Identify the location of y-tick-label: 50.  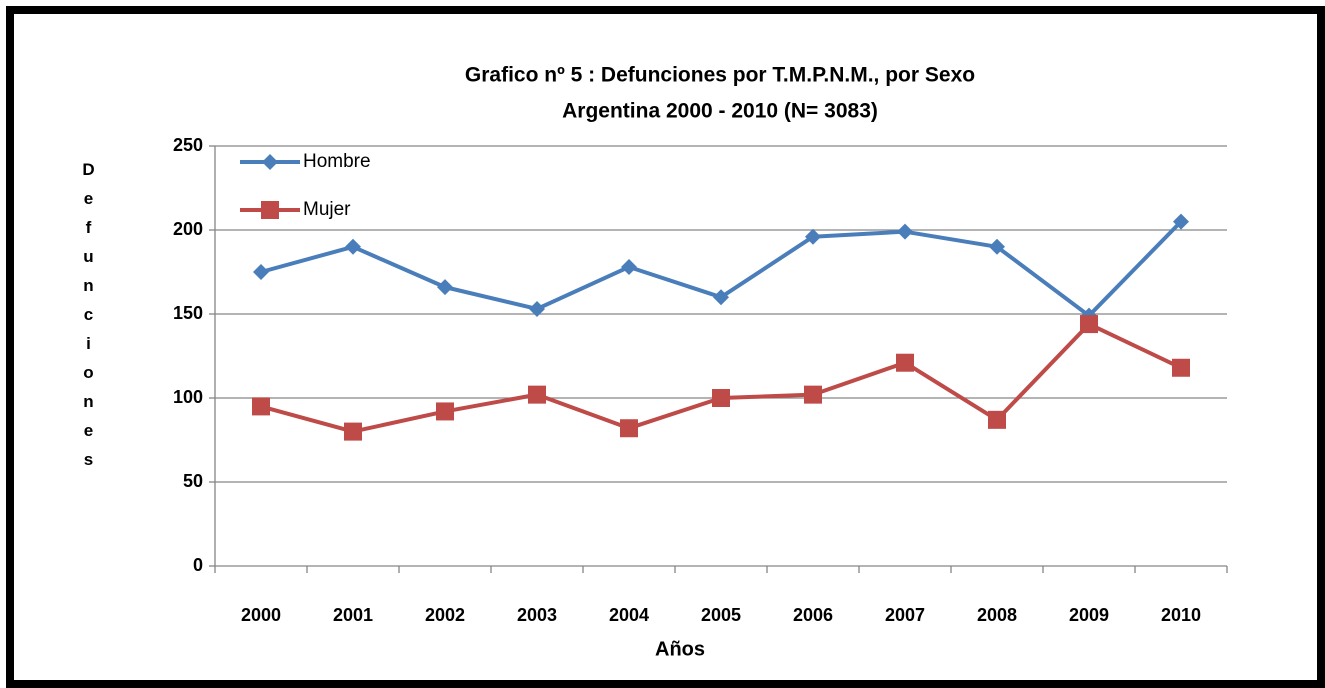
(193, 481).